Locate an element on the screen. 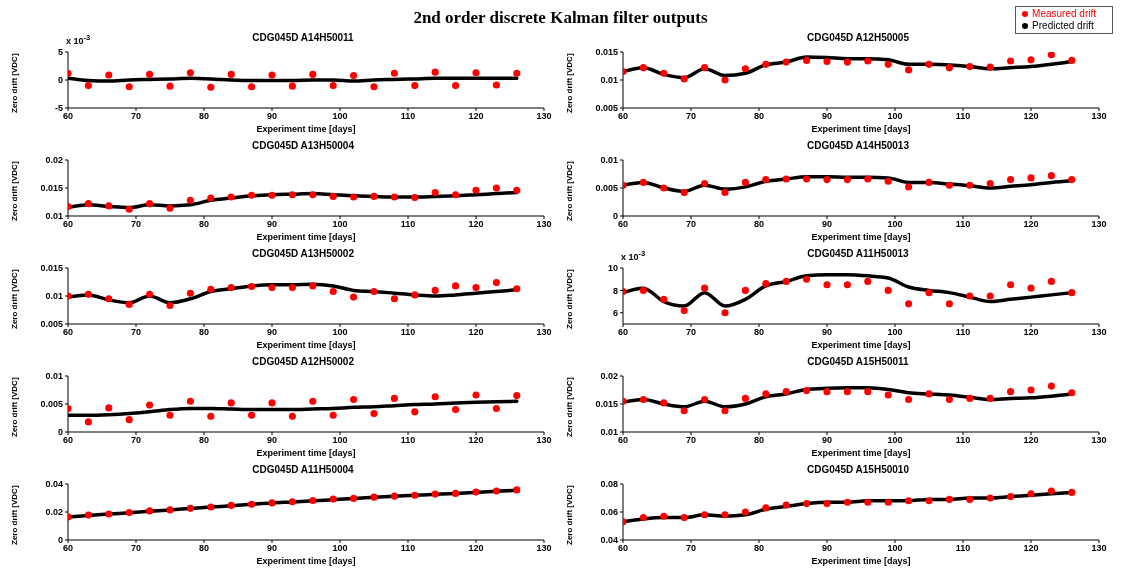 The width and height of the screenshot is (1121, 577). chart-title: CDG045D A13H50002 is located at coordinates (303, 253).